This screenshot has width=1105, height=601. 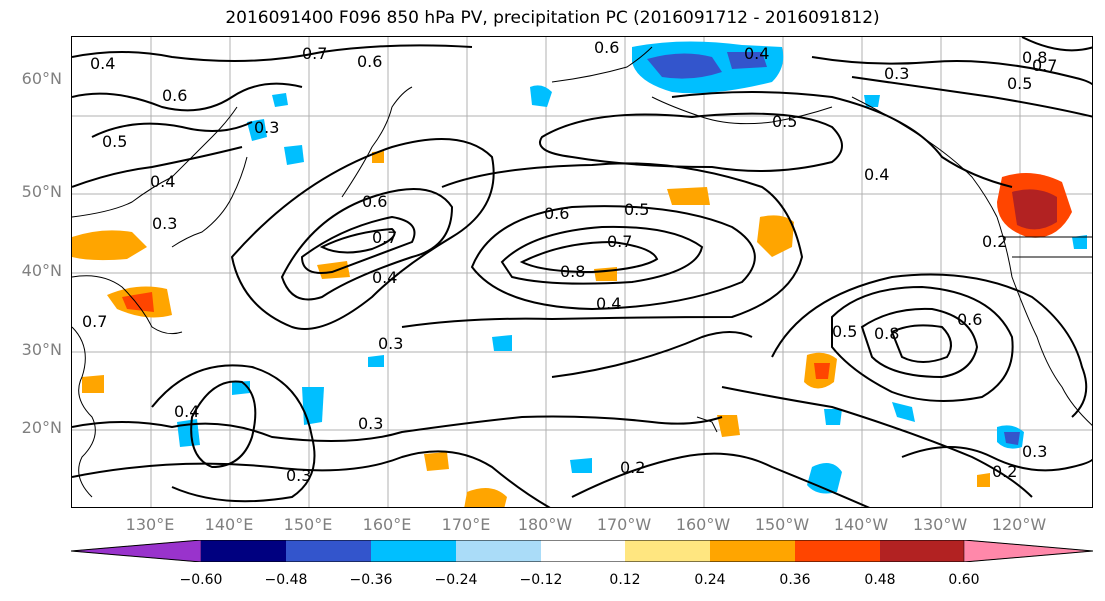 What do you see at coordinates (782, 524) in the screenshot?
I see `lon-label: 150°W` at bounding box center [782, 524].